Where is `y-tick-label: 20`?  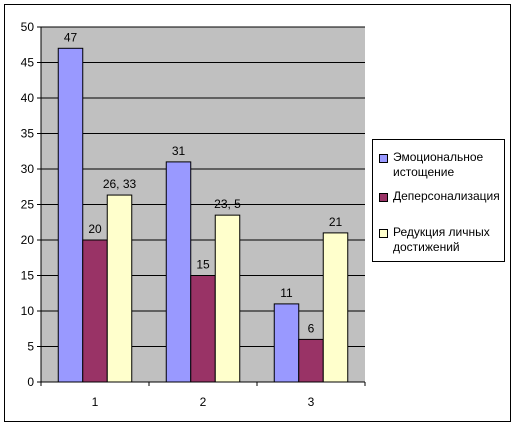
y-tick-label: 20 is located at coordinates (28, 240).